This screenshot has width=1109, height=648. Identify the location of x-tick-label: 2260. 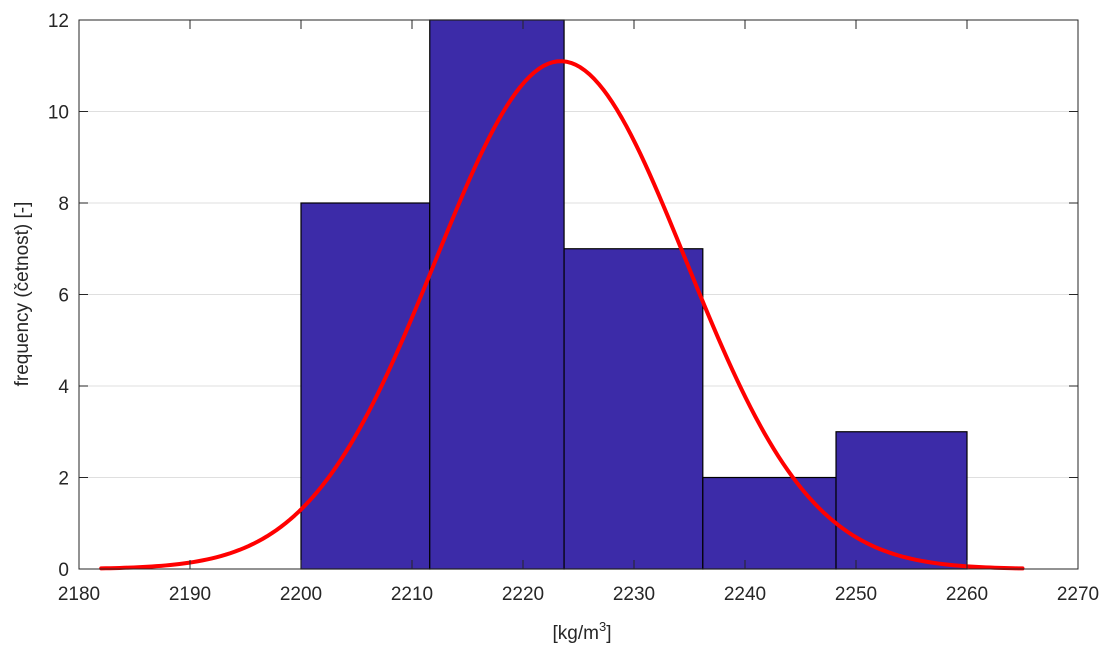
(967, 594).